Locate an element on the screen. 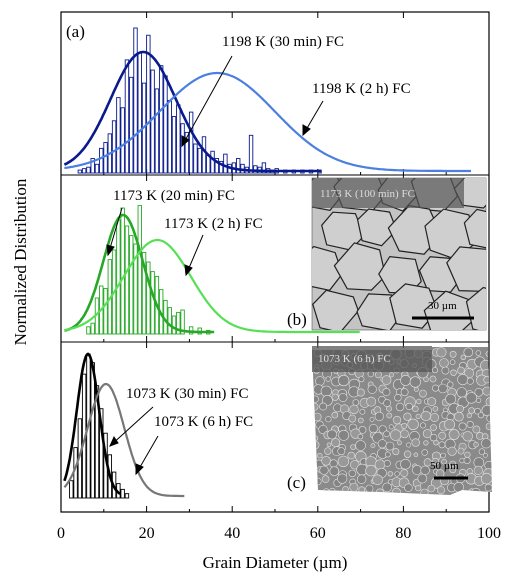 The image size is (508, 587). label-1073-6h: 1073 K (6 h) FC is located at coordinates (203, 422).